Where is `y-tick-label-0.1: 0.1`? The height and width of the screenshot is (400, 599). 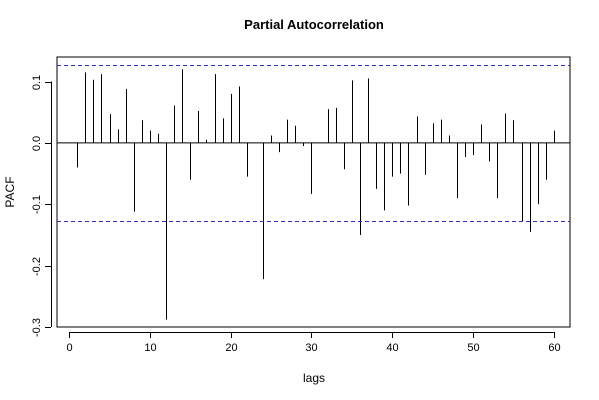
y-tick-label-0.1: 0.1 is located at coordinates (37, 82).